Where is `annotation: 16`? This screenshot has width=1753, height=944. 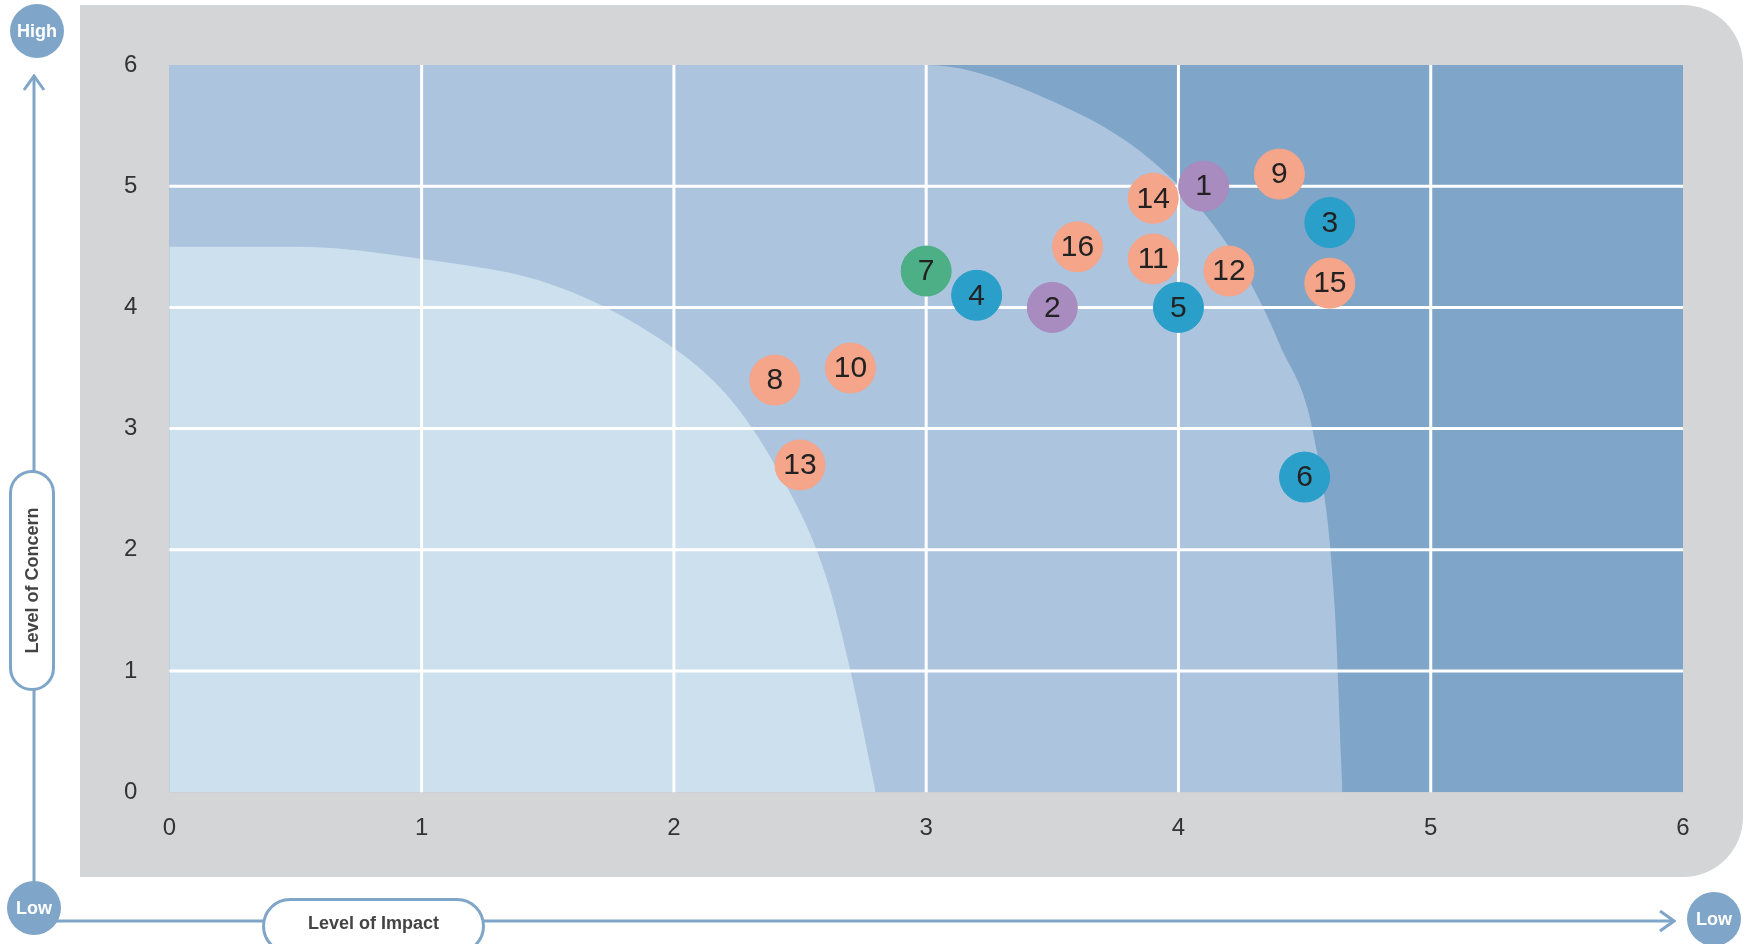 annotation: 16 is located at coordinates (1077, 246).